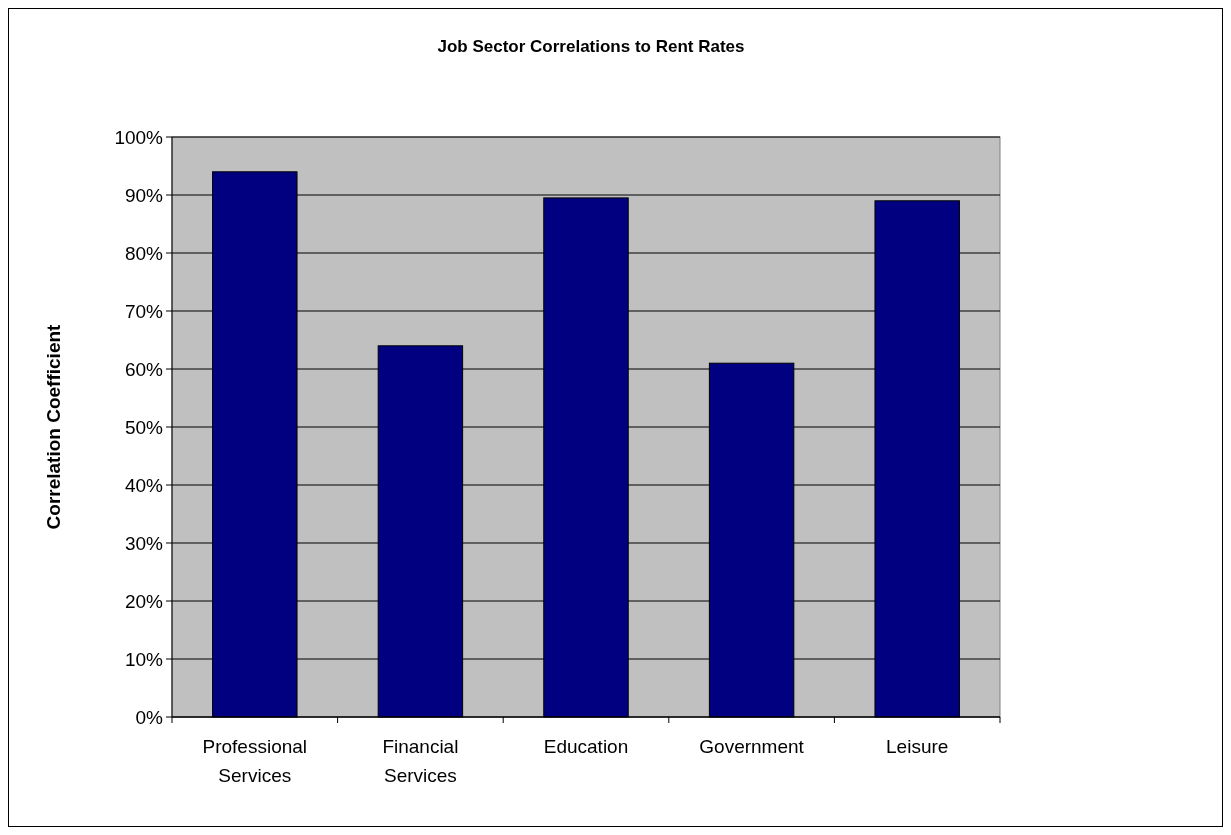 The height and width of the screenshot is (835, 1231). I want to click on y-tick-label: 40%, so click(144, 485).